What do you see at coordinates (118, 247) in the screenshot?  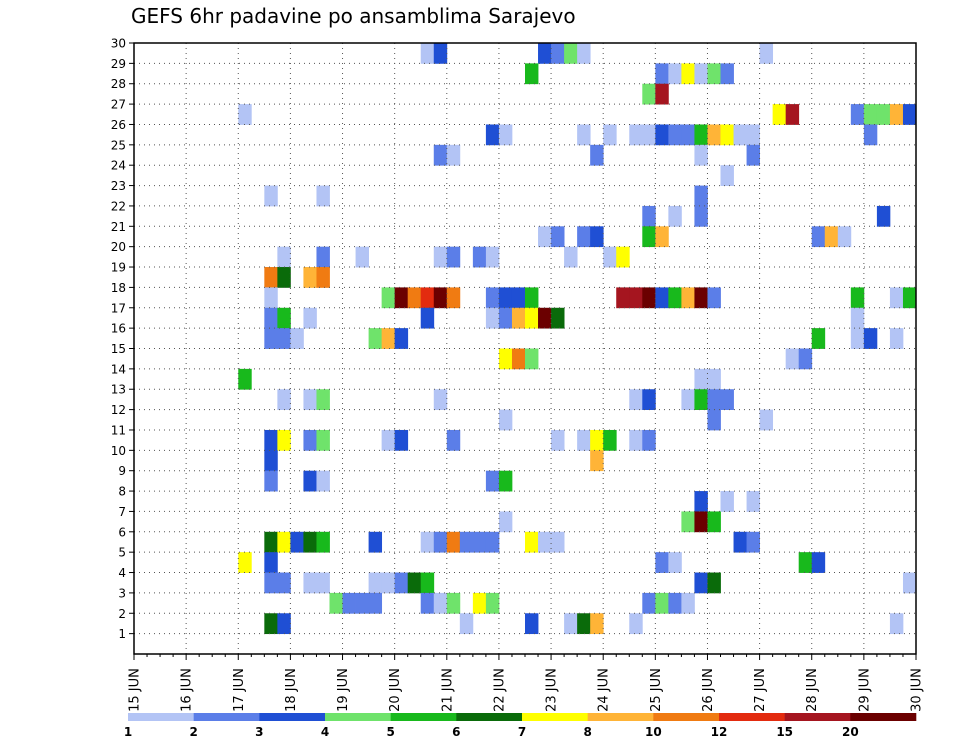 I see `y-tick-label: 20` at bounding box center [118, 247].